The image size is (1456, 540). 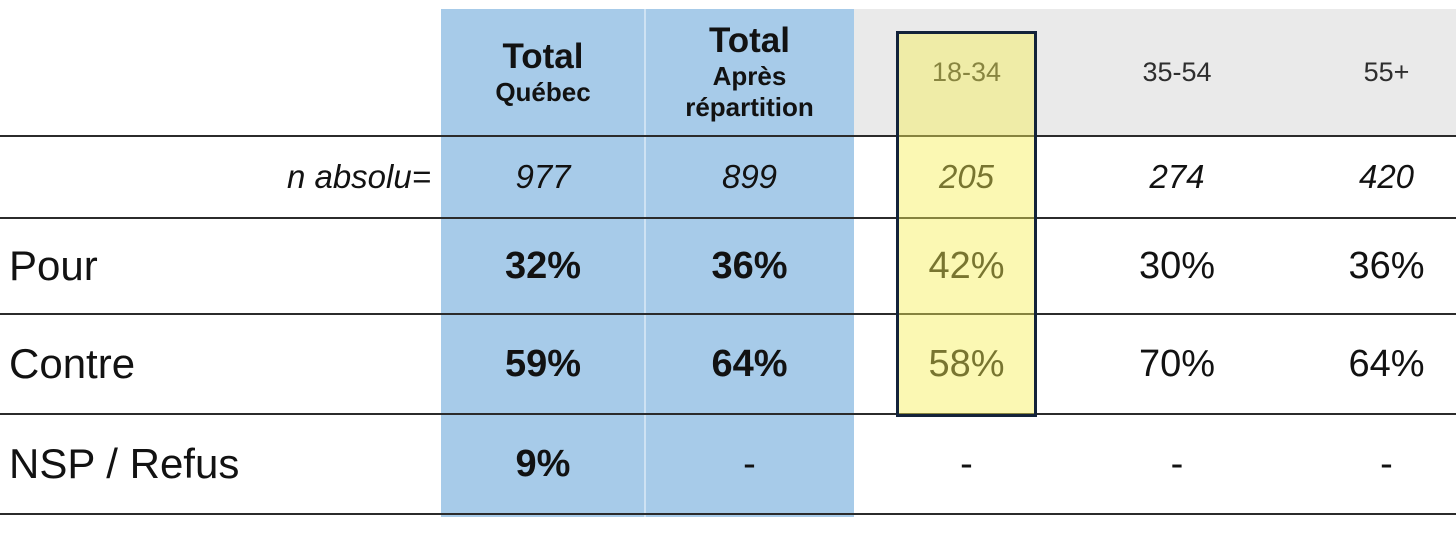 I want to click on cell-pour-55plus: 36%, so click(x=1386, y=265).